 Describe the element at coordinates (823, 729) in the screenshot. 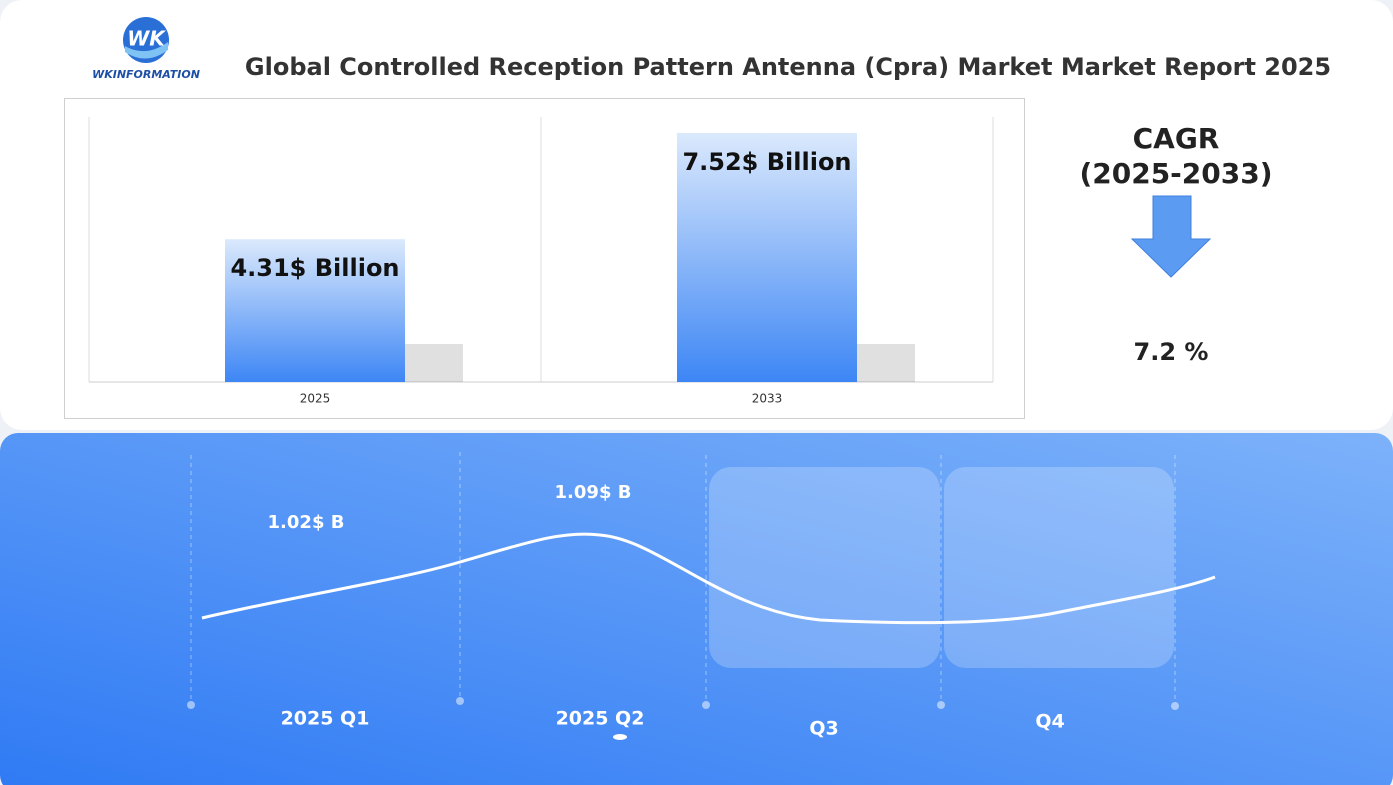

I see `quarter-label: Q3` at that location.